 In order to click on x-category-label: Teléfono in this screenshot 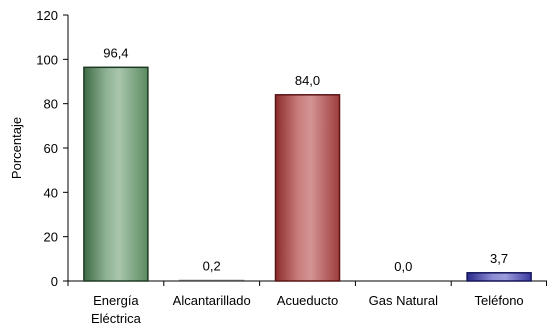, I will do `click(499, 300)`.